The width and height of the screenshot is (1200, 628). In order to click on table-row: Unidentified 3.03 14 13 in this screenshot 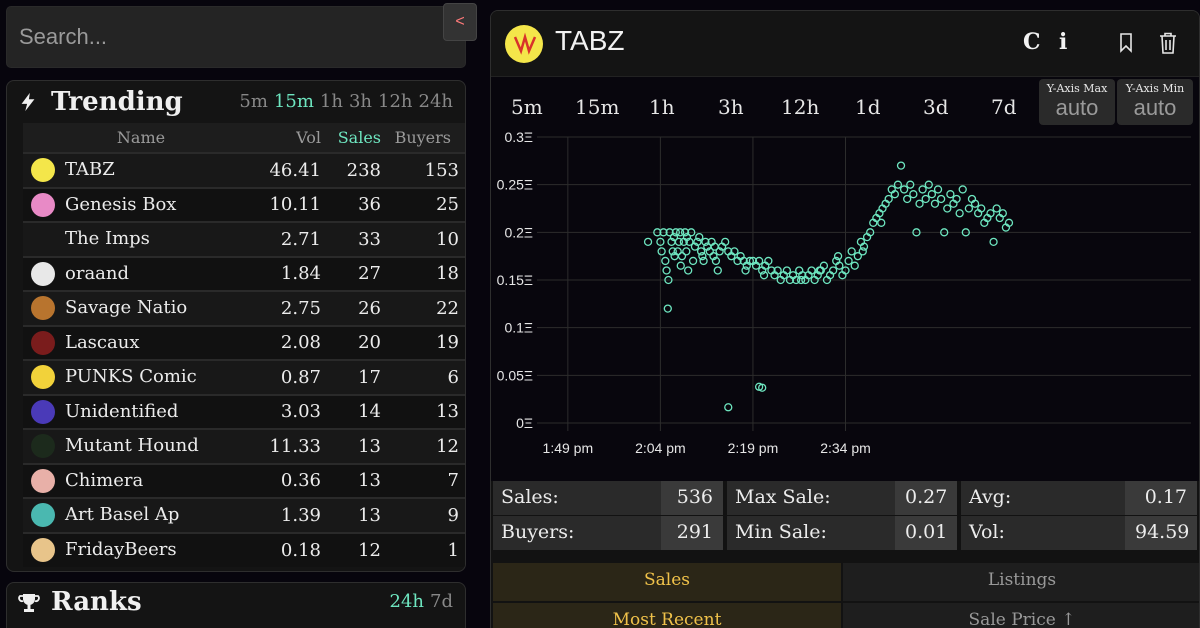, I will do `click(244, 411)`.